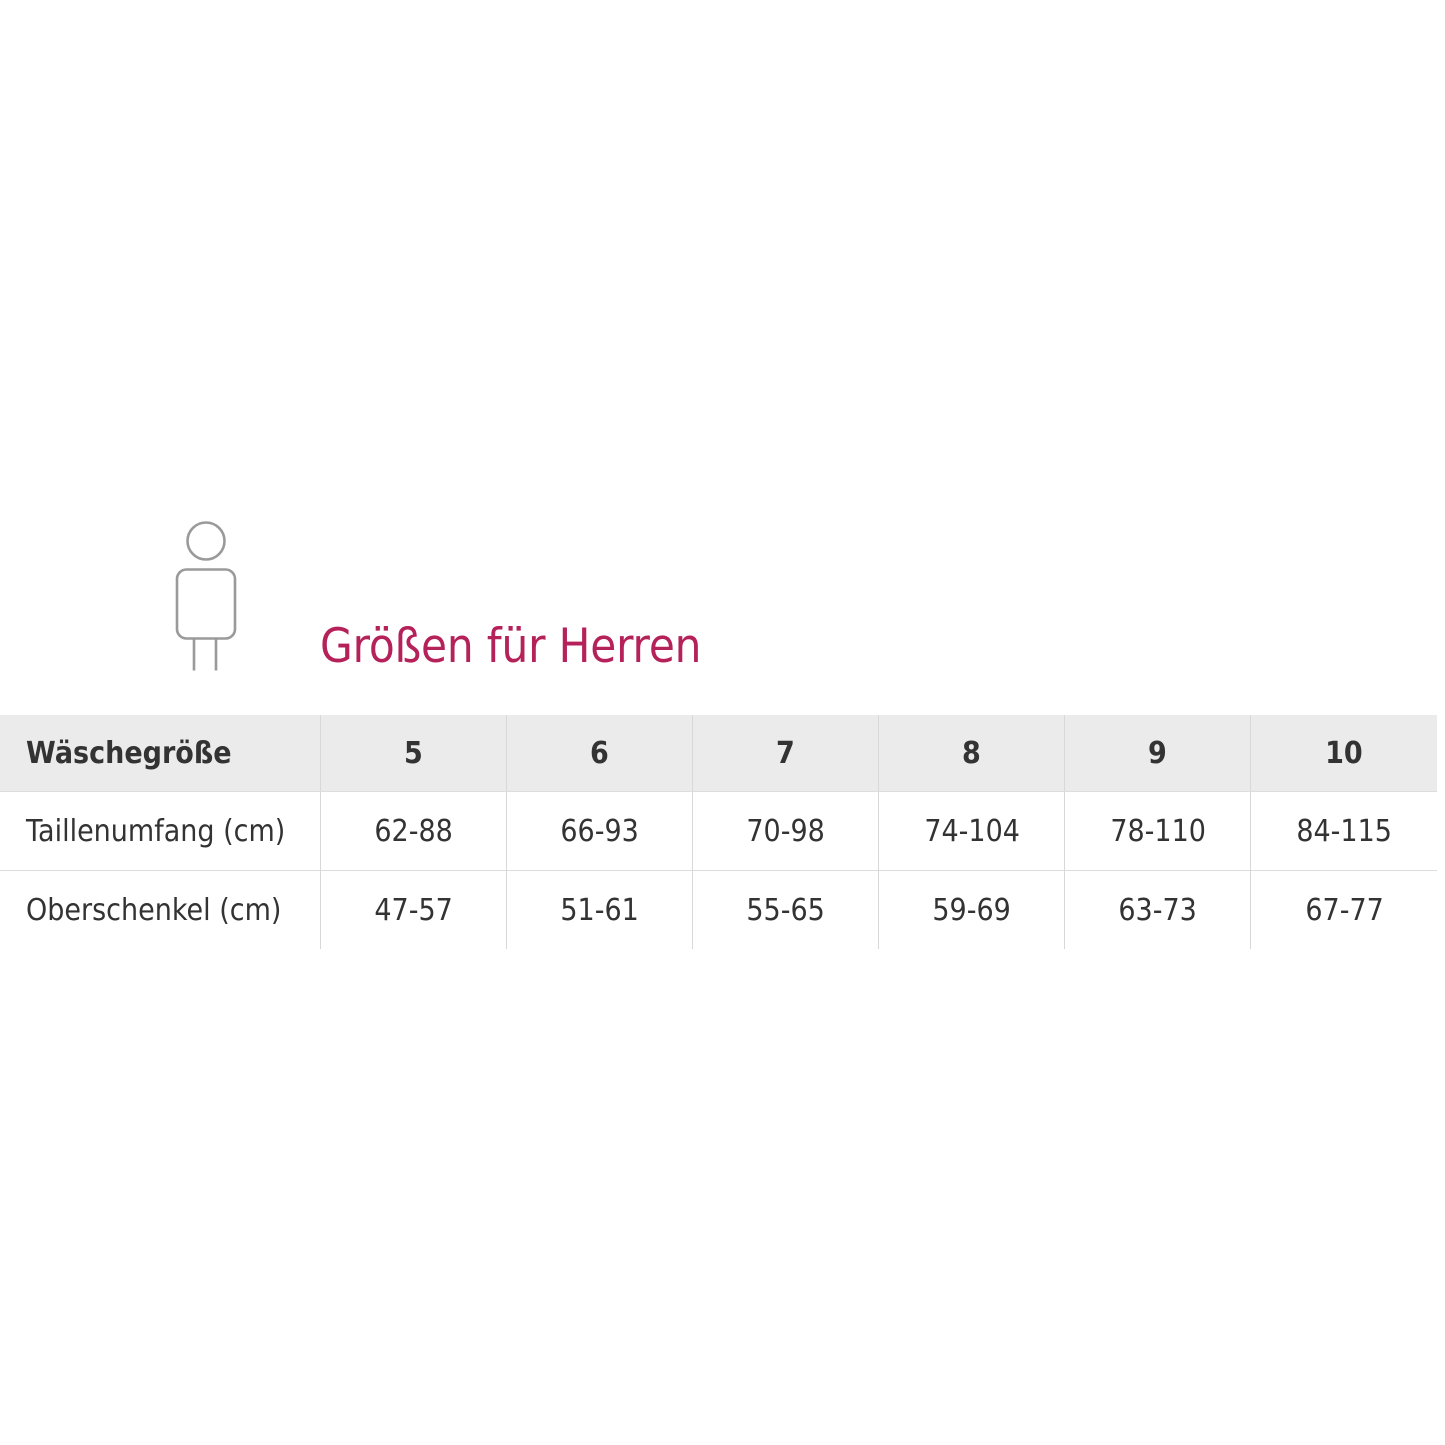 This screenshot has height=1445, width=1445. Describe the element at coordinates (511, 646) in the screenshot. I see `page-title: Größen für Herren` at that location.